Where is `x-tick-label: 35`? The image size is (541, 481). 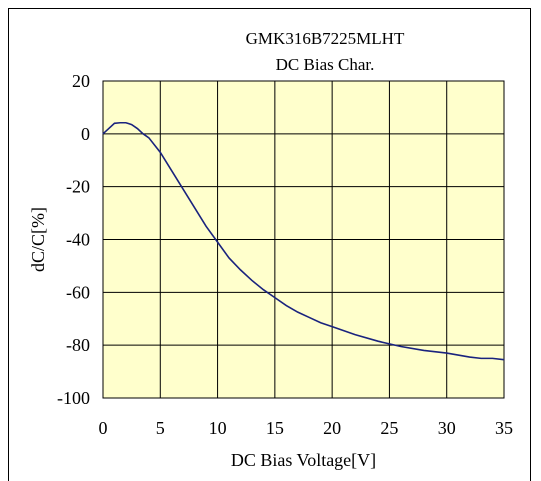 x-tick-label: 35 is located at coordinates (504, 428).